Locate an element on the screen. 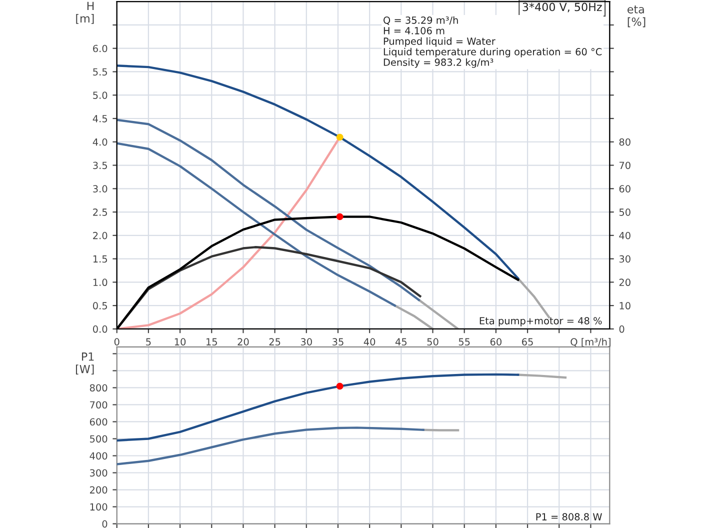 The width and height of the screenshot is (704, 528). y-tick-label: 4.5 is located at coordinates (99, 118).